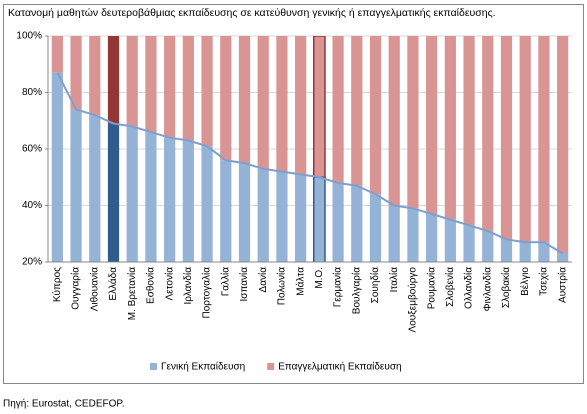  I want to click on x-tick-label: Σλοβακία, so click(506, 287).